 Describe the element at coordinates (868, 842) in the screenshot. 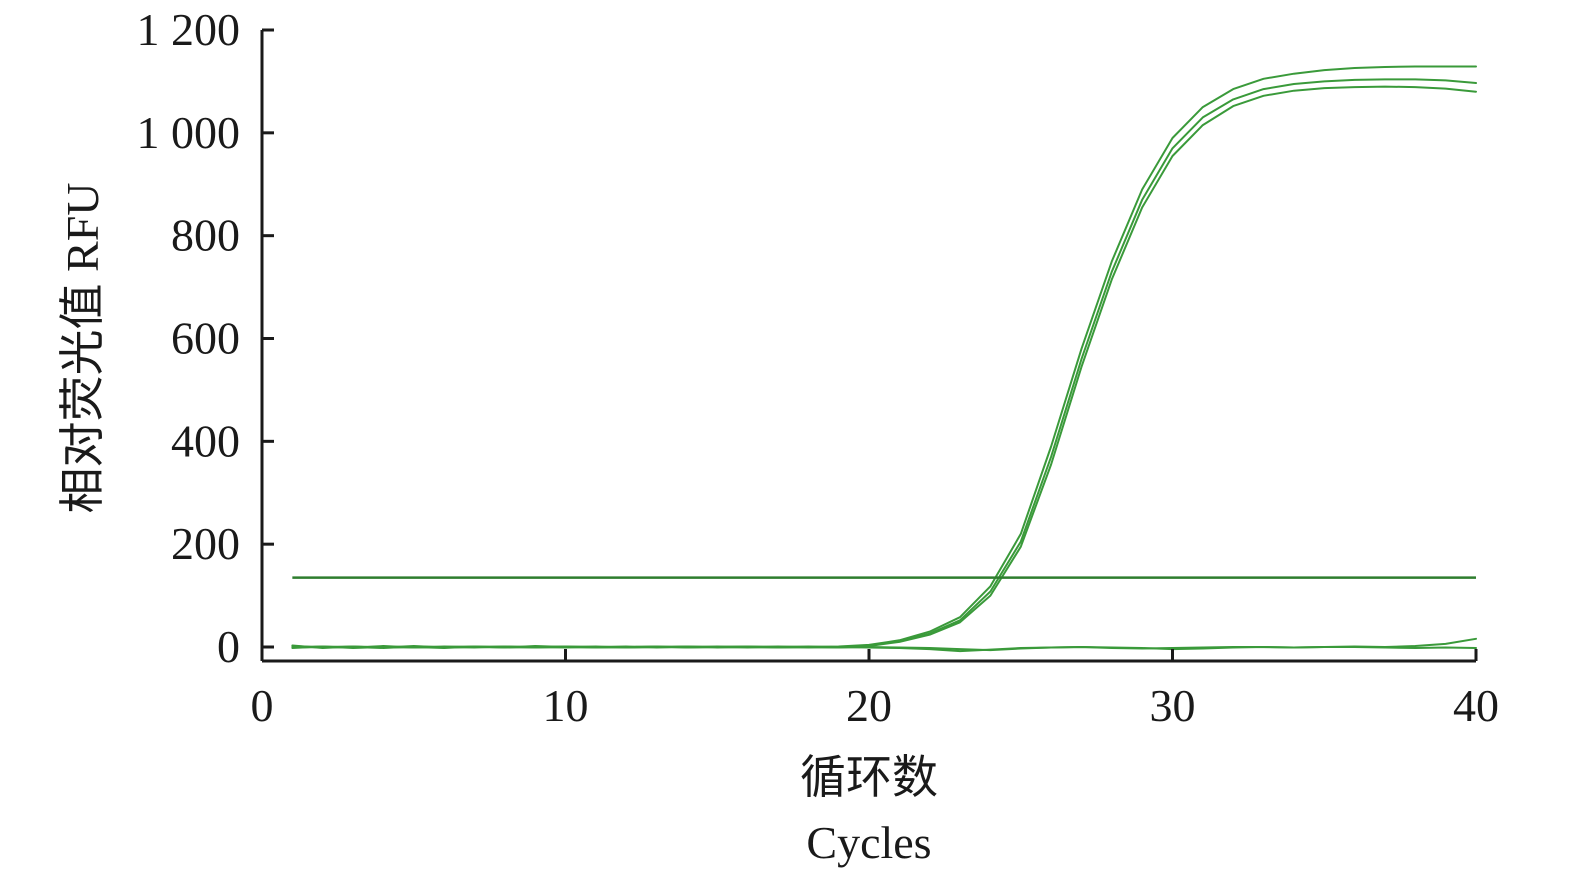

I see `x-axis-title-english: Cycles` at that location.